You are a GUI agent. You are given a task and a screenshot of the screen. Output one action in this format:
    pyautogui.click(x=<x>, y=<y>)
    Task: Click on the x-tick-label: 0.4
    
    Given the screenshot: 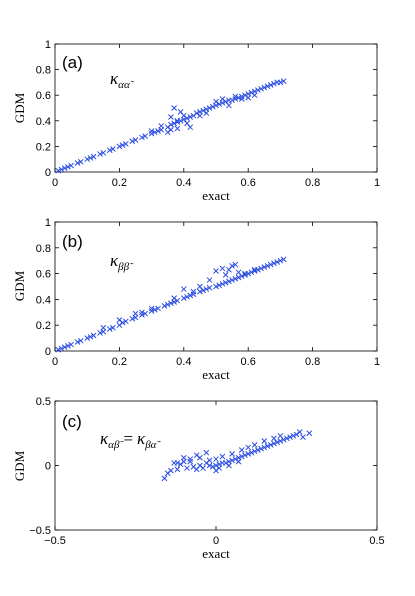 What is the action you would take?
    pyautogui.click(x=183, y=362)
    